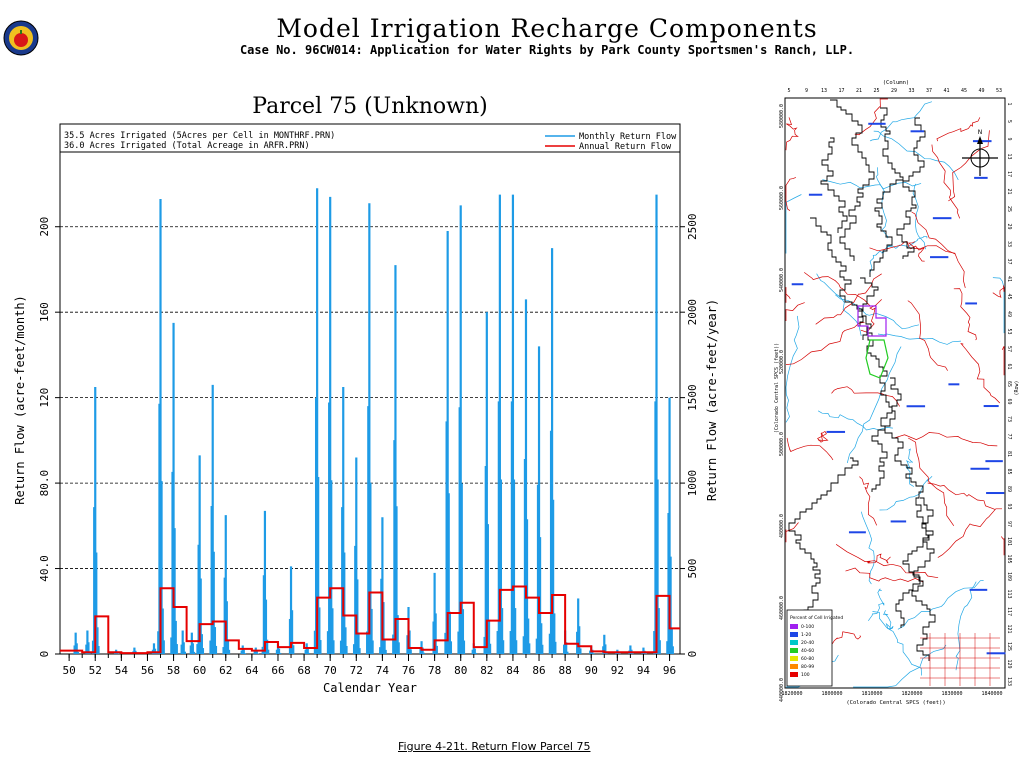  What do you see at coordinates (782, 280) in the screenshot?
I see `map-left-tick-label: 540000.0` at bounding box center [782, 280].